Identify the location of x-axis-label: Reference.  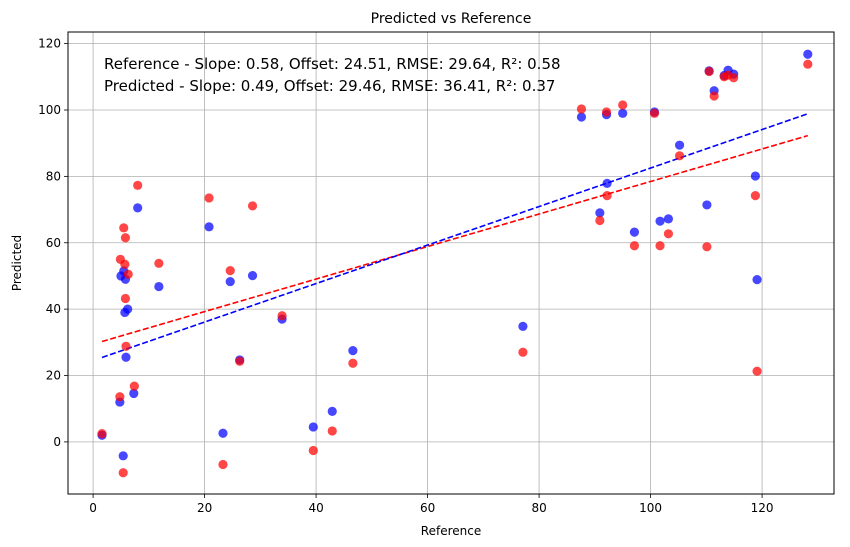
(451, 531).